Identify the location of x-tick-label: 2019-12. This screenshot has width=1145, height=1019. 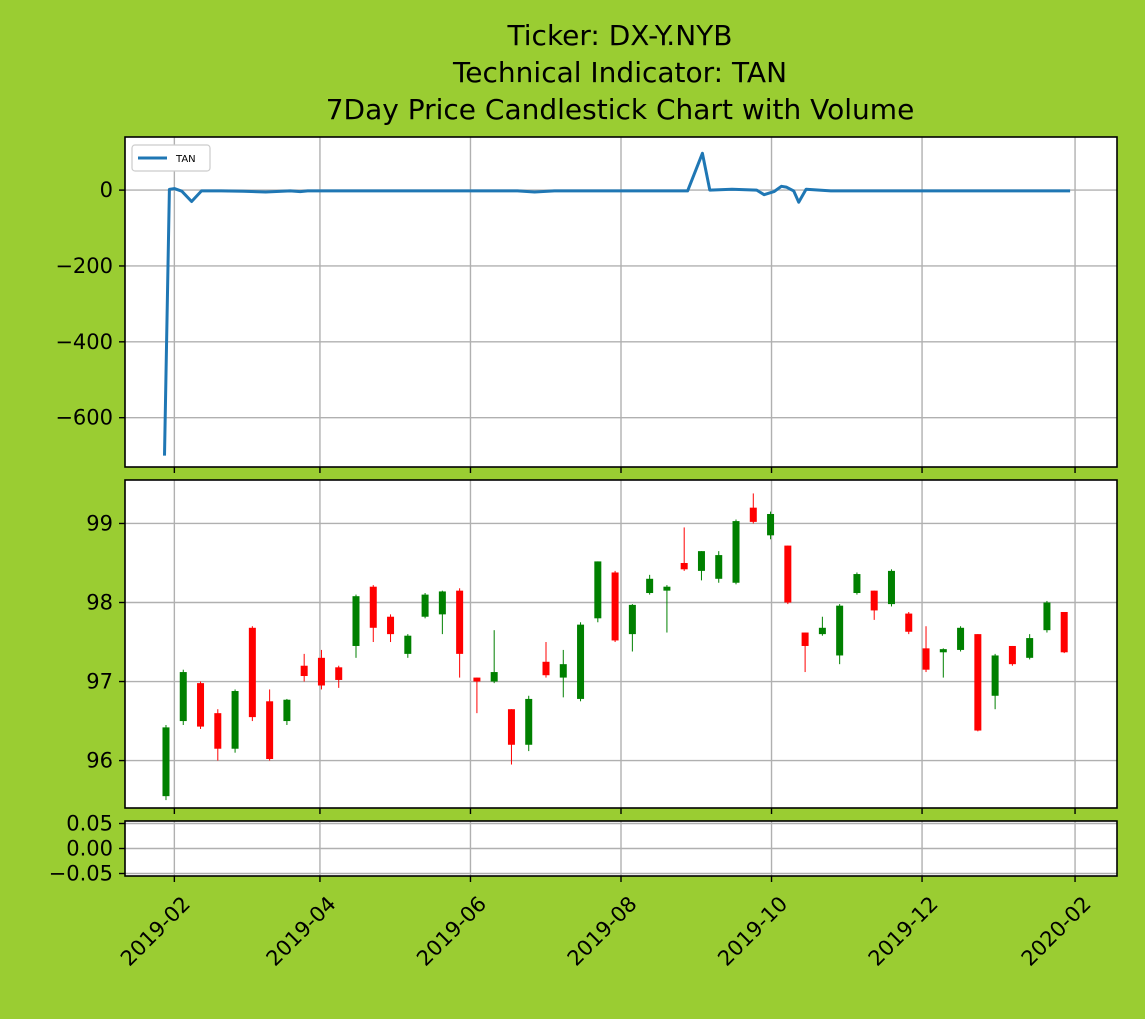
(903, 931).